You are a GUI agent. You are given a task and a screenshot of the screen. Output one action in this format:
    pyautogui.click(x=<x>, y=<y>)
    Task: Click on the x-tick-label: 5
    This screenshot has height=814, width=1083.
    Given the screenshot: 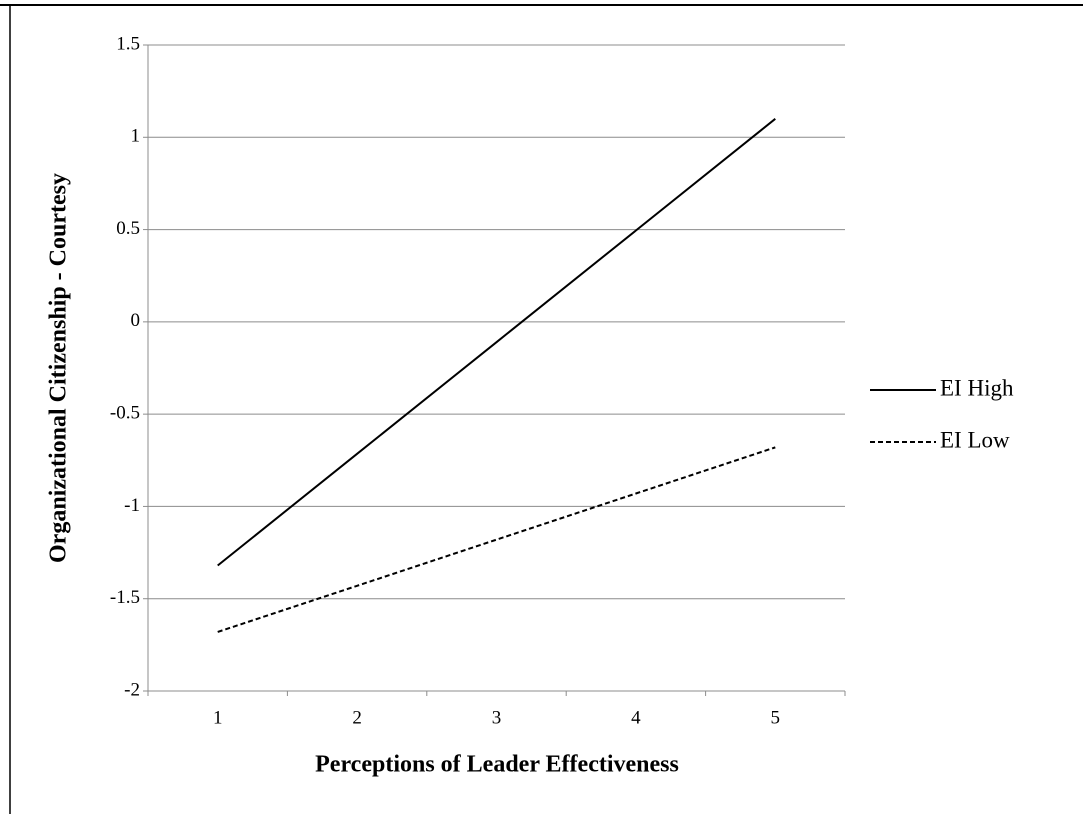 What is the action you would take?
    pyautogui.click(x=776, y=717)
    